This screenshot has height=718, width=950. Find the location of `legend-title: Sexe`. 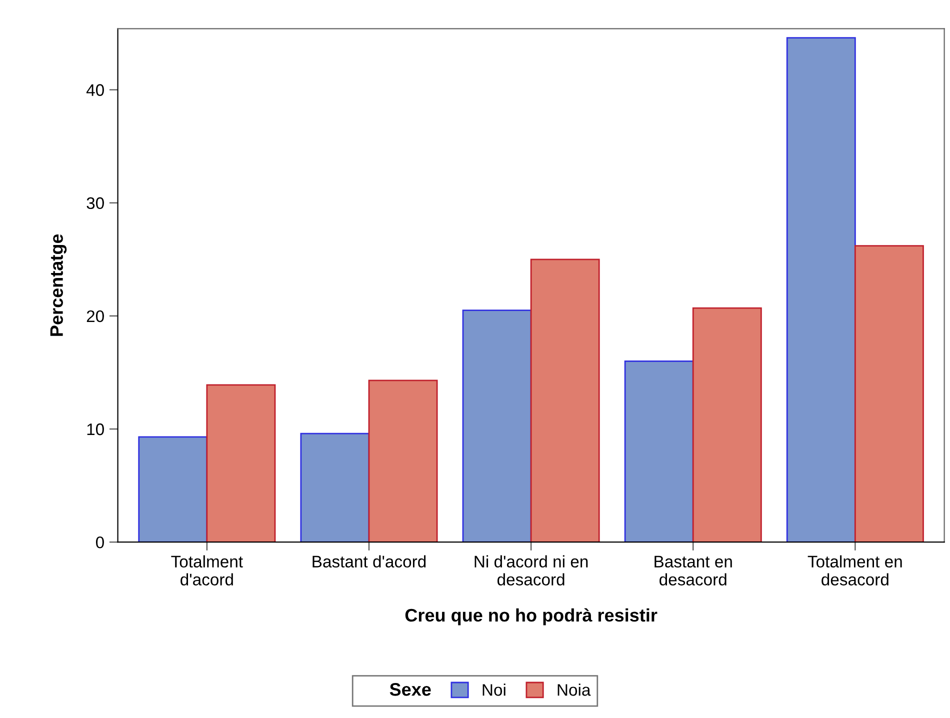

legend-title: Sexe is located at coordinates (410, 689).